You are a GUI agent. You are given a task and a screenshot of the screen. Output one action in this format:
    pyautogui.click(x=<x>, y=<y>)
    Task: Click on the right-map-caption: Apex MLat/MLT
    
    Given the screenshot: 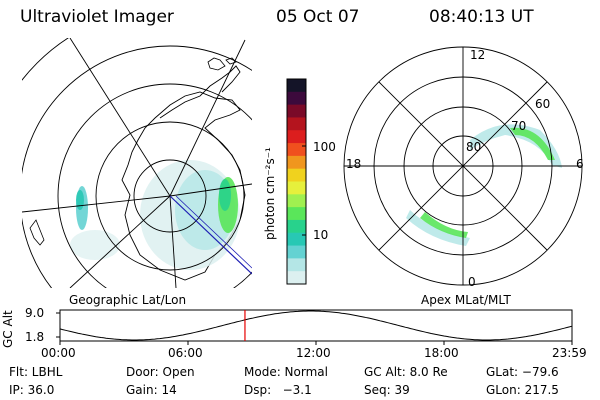 What is the action you would take?
    pyautogui.click(x=466, y=300)
    